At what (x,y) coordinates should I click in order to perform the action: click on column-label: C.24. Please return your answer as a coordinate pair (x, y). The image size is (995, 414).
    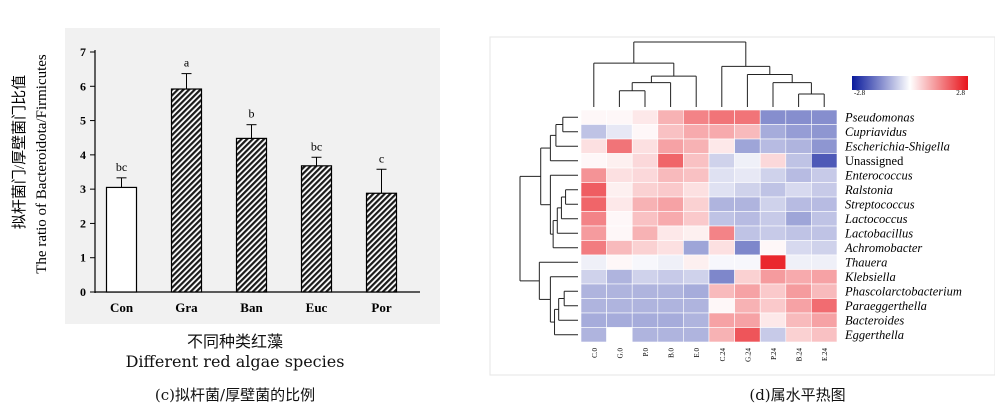
    Looking at the image, I should click on (723, 355).